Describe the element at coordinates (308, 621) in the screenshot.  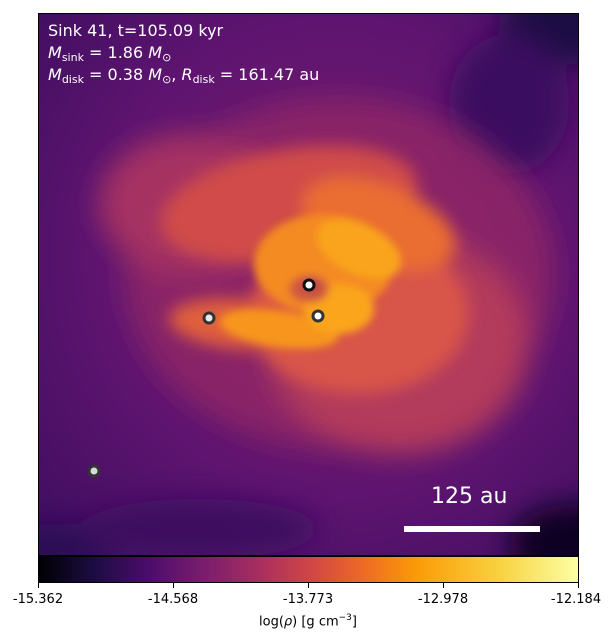
I see `colorbar-label: log(ρ) [g cm−3]` at that location.